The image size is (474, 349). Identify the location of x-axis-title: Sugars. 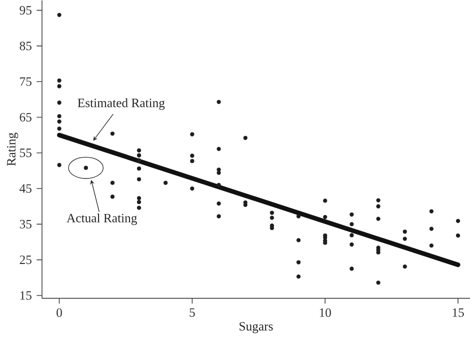
(256, 328).